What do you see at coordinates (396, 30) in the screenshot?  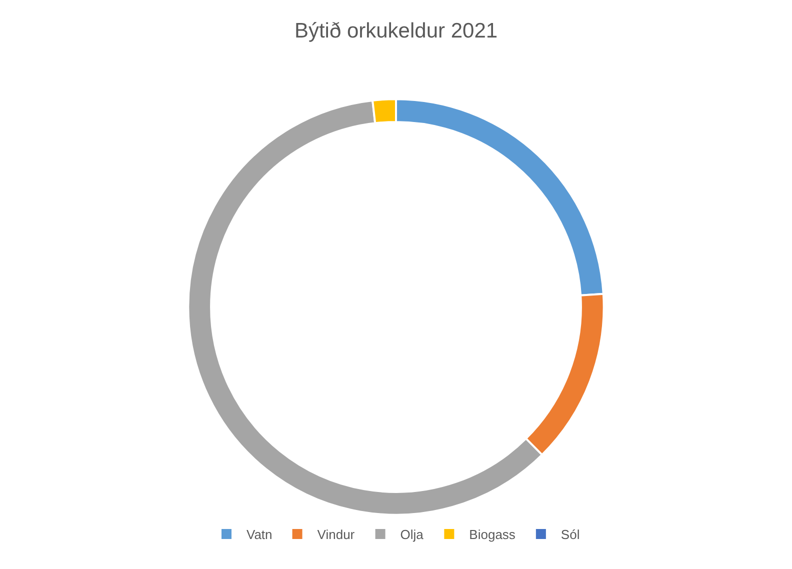 I see `chart-title: Býtið orkukeldur 2021` at bounding box center [396, 30].